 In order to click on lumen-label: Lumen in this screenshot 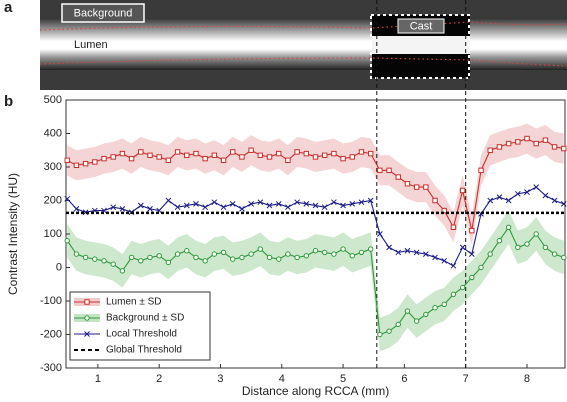, I will do `click(91, 45)`.